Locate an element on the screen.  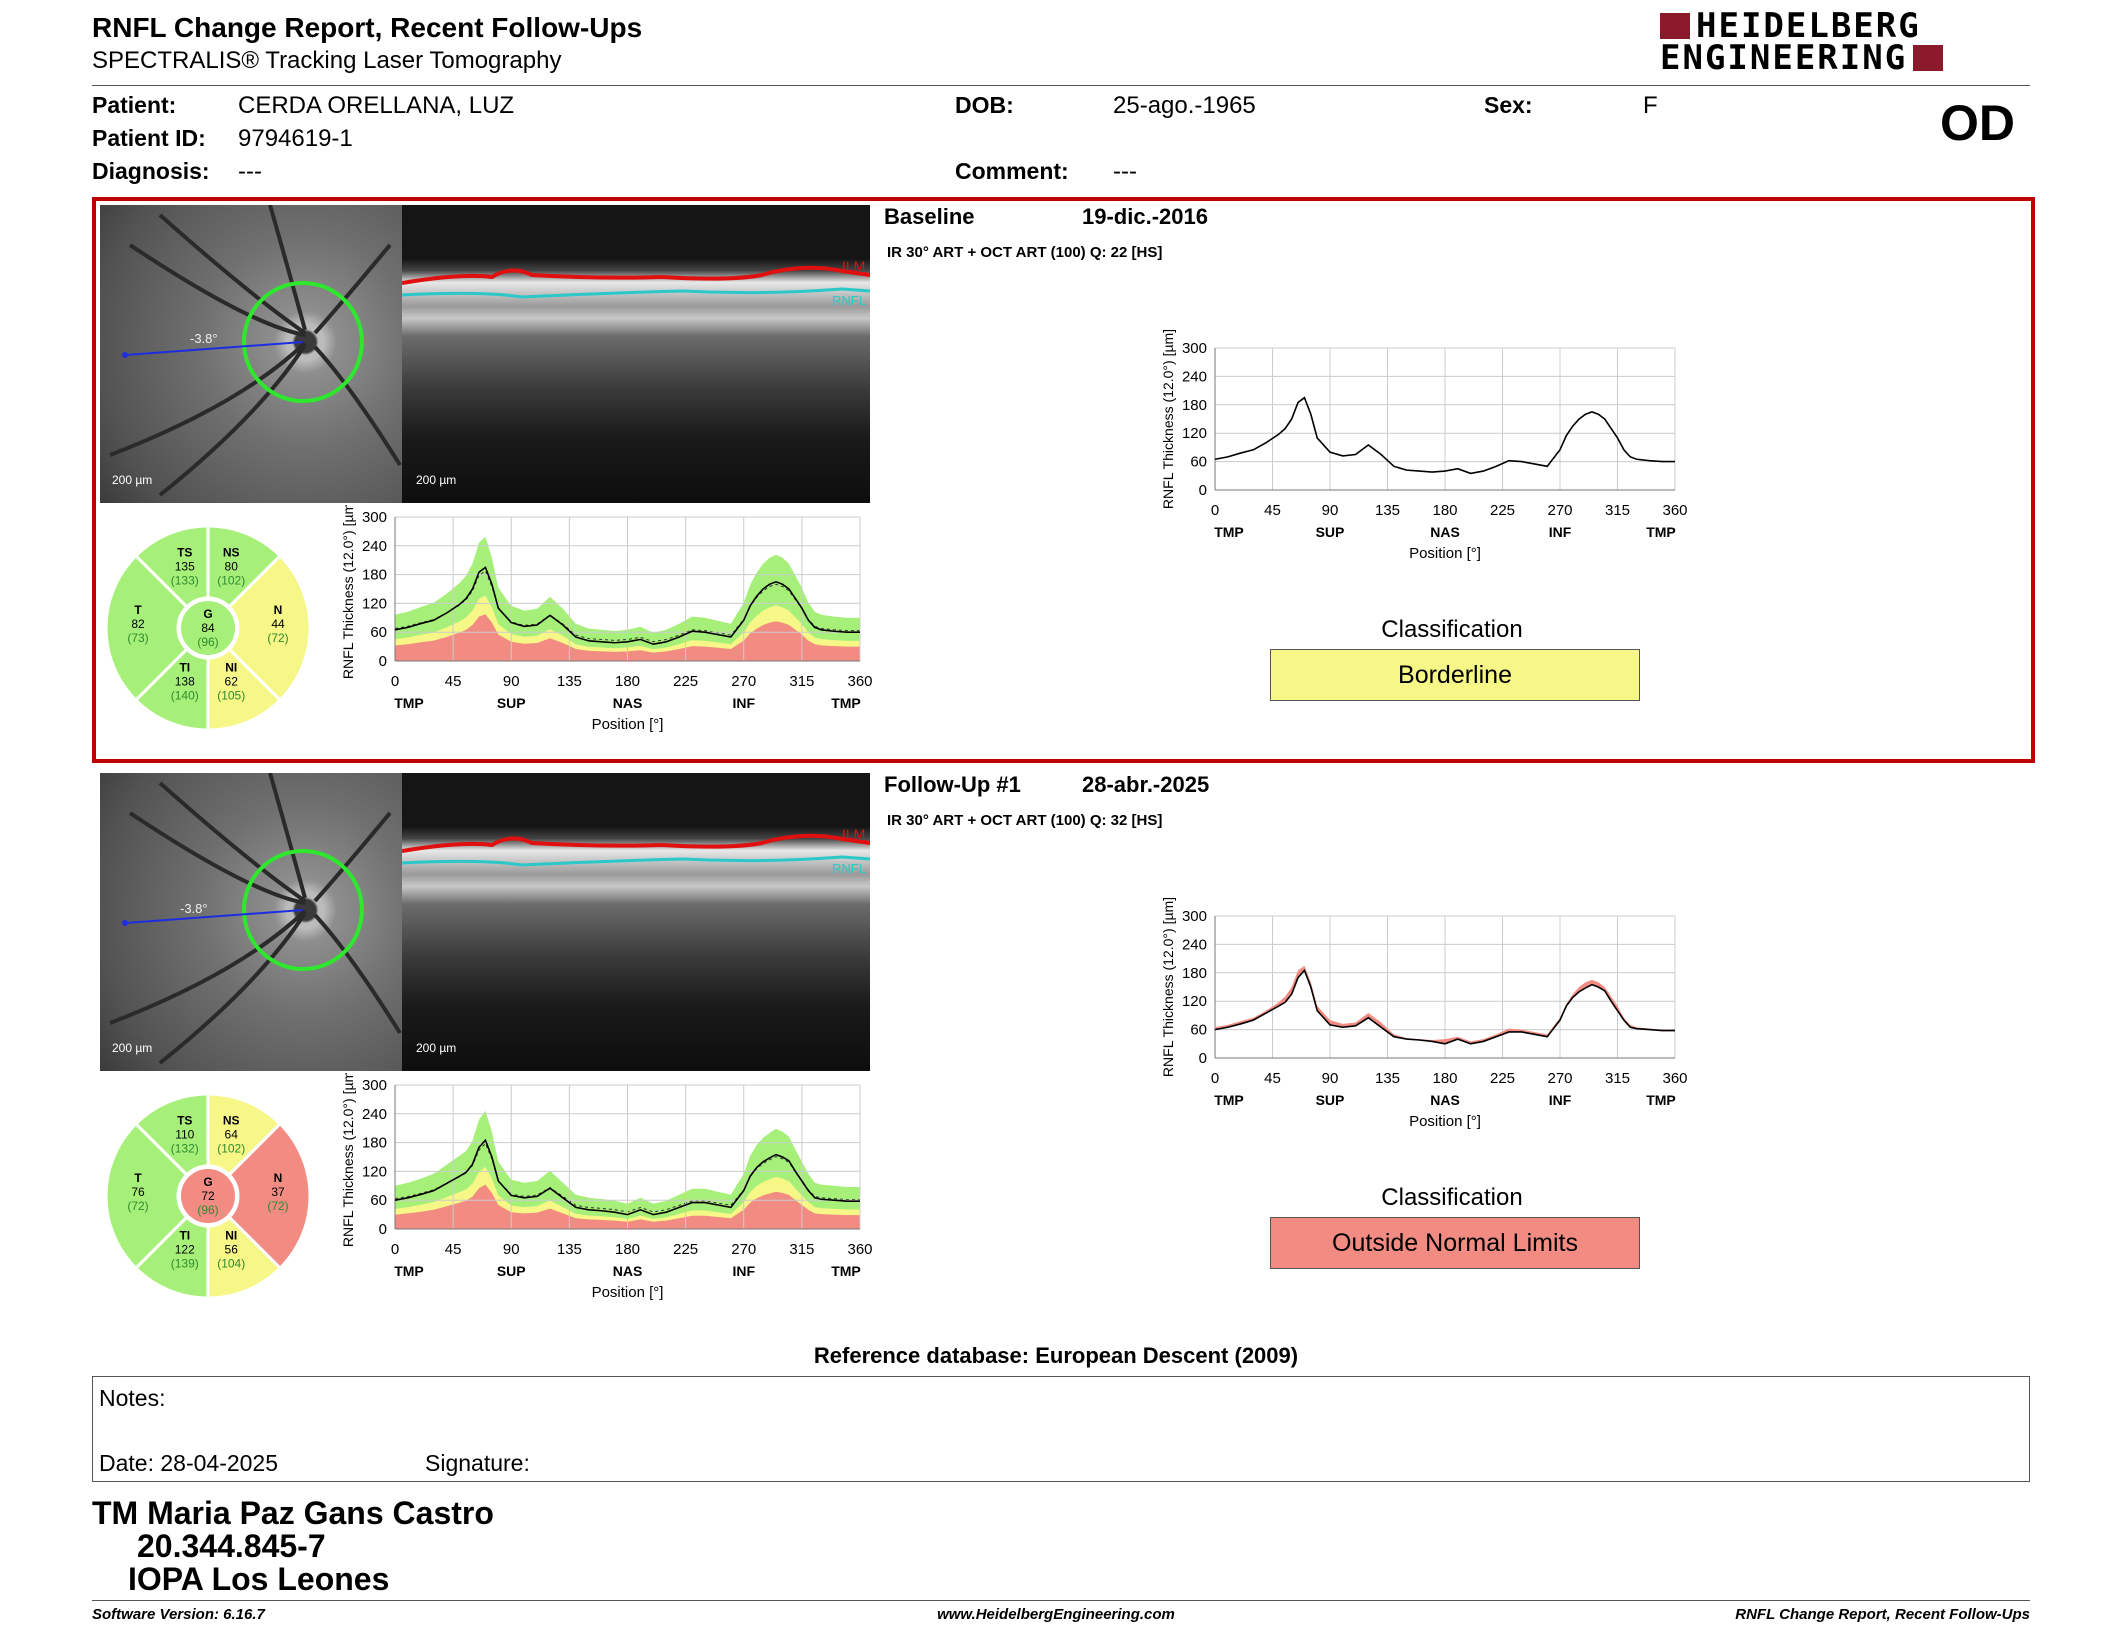
sector-n-baseline is located at coordinates (269, 628).